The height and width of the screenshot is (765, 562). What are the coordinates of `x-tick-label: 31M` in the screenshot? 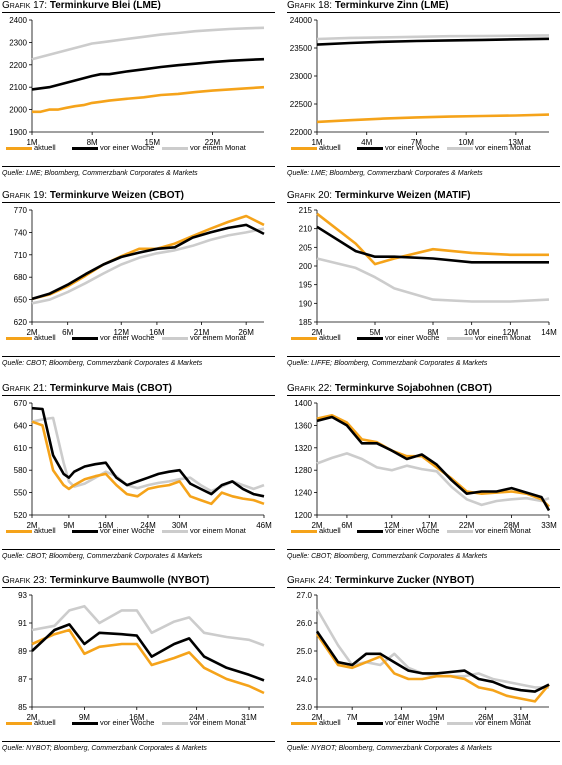 It's located at (521, 717).